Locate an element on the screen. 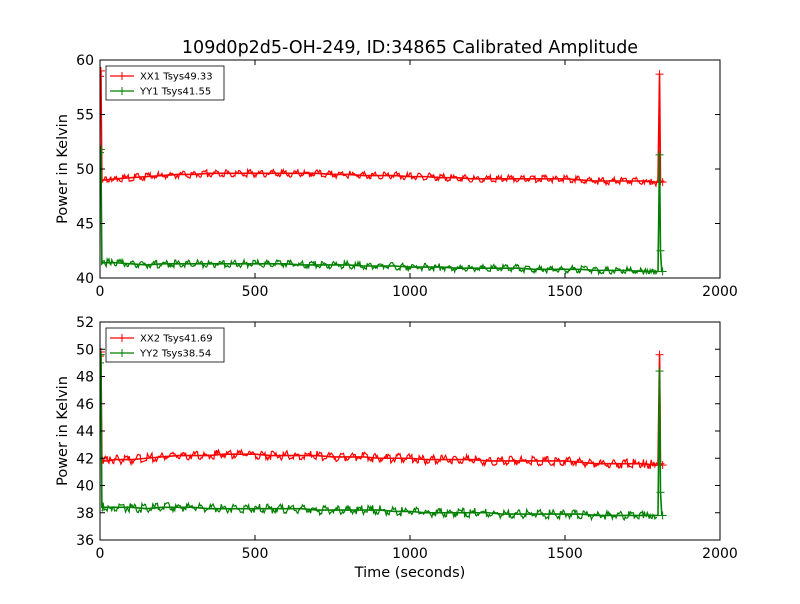  legend-label: YY2 Tsys38.54 is located at coordinates (175, 354).